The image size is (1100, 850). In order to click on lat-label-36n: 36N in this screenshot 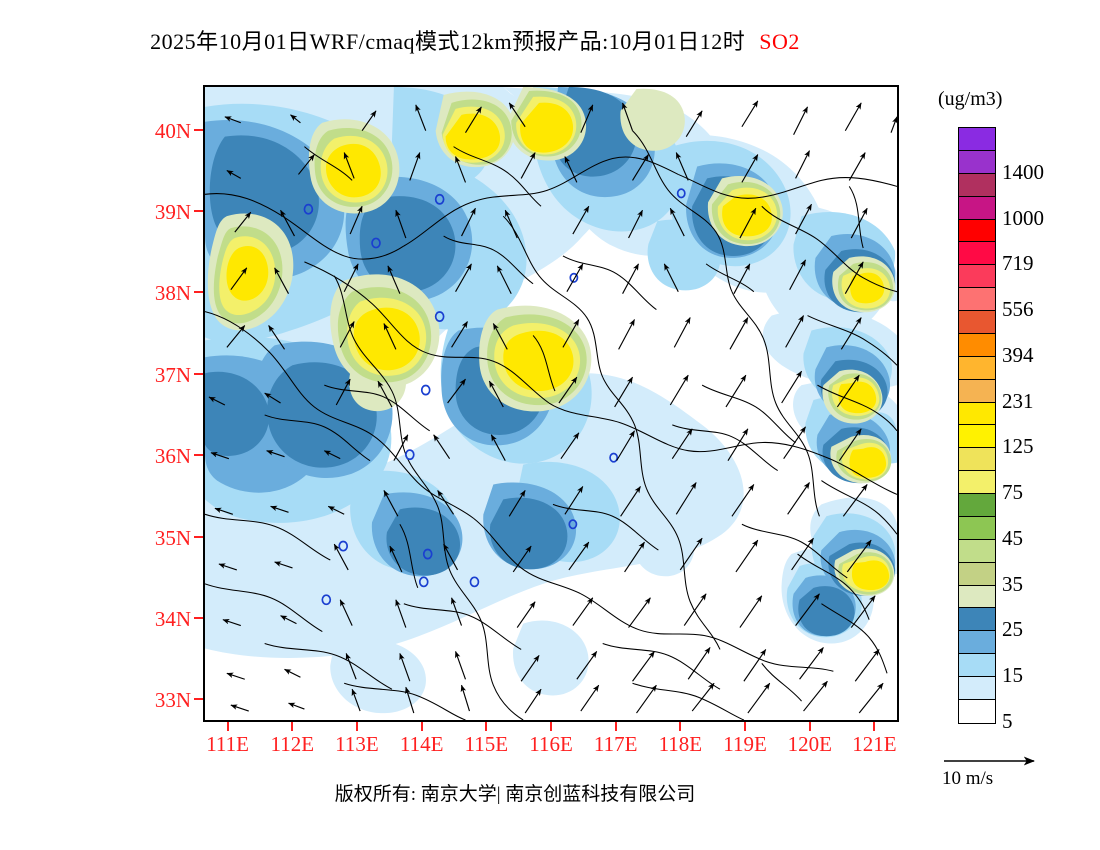, I will do `click(172, 456)`.